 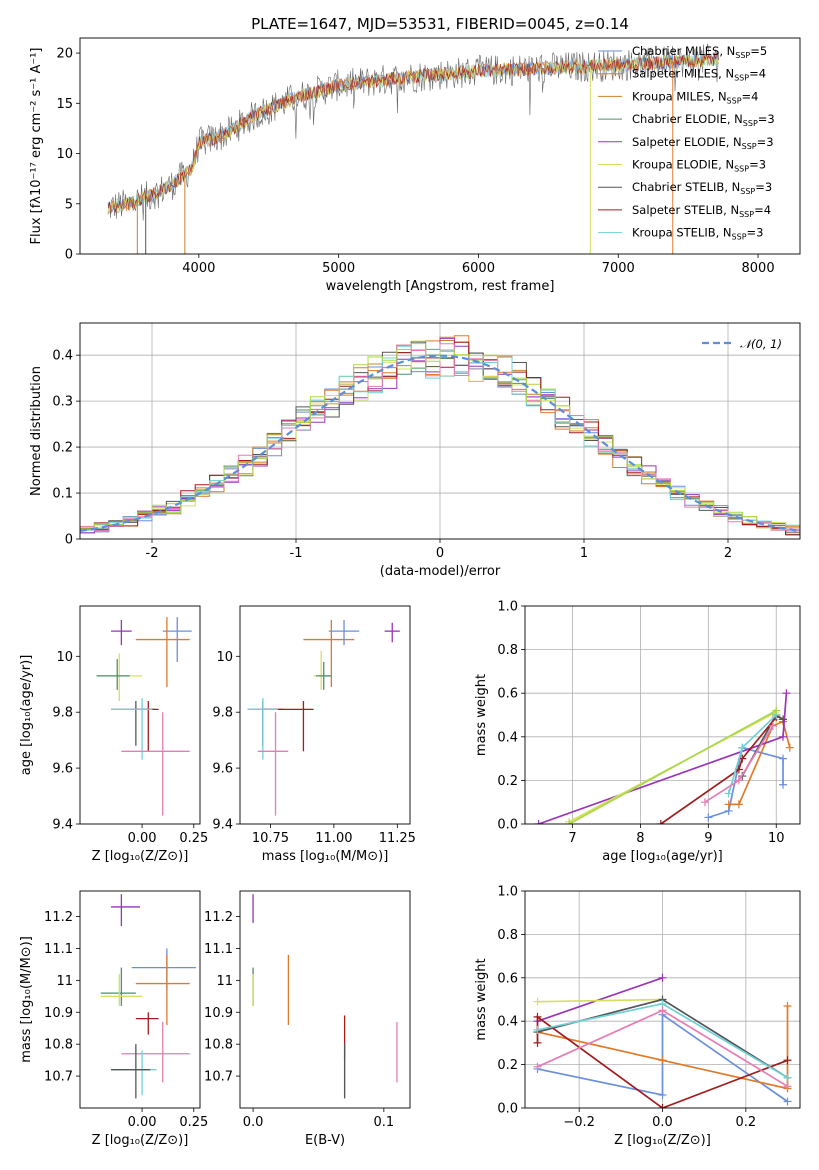 What do you see at coordinates (728, 553) in the screenshot?
I see `x-tick-label: 2` at bounding box center [728, 553].